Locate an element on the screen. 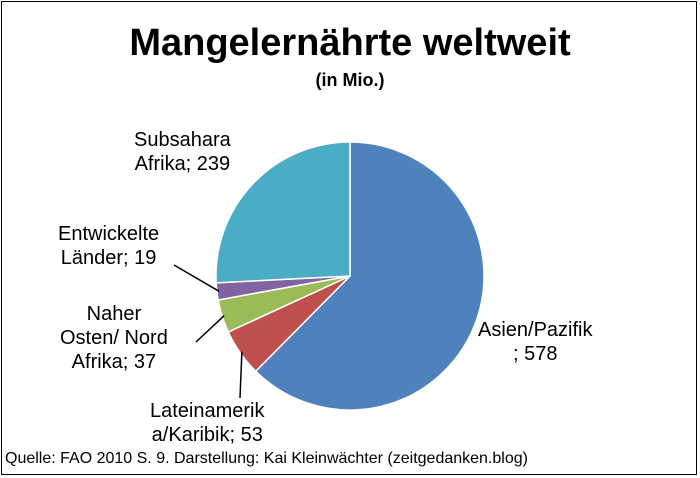  label-line: Naher is located at coordinates (114, 314).